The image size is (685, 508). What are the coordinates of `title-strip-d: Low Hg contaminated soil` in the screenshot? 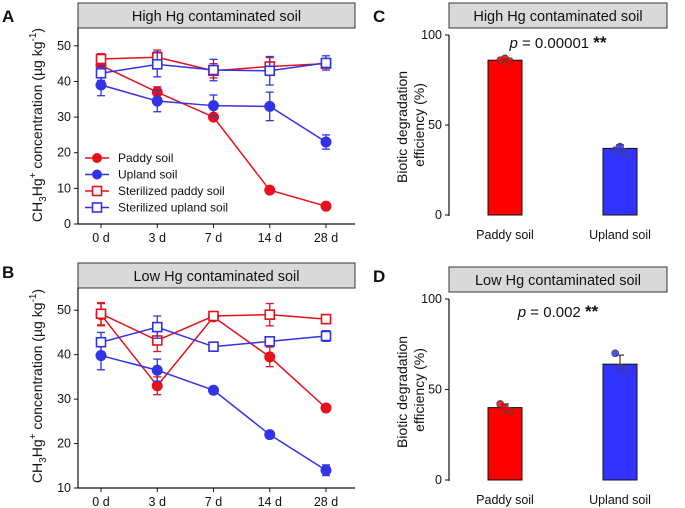 It's located at (558, 279).